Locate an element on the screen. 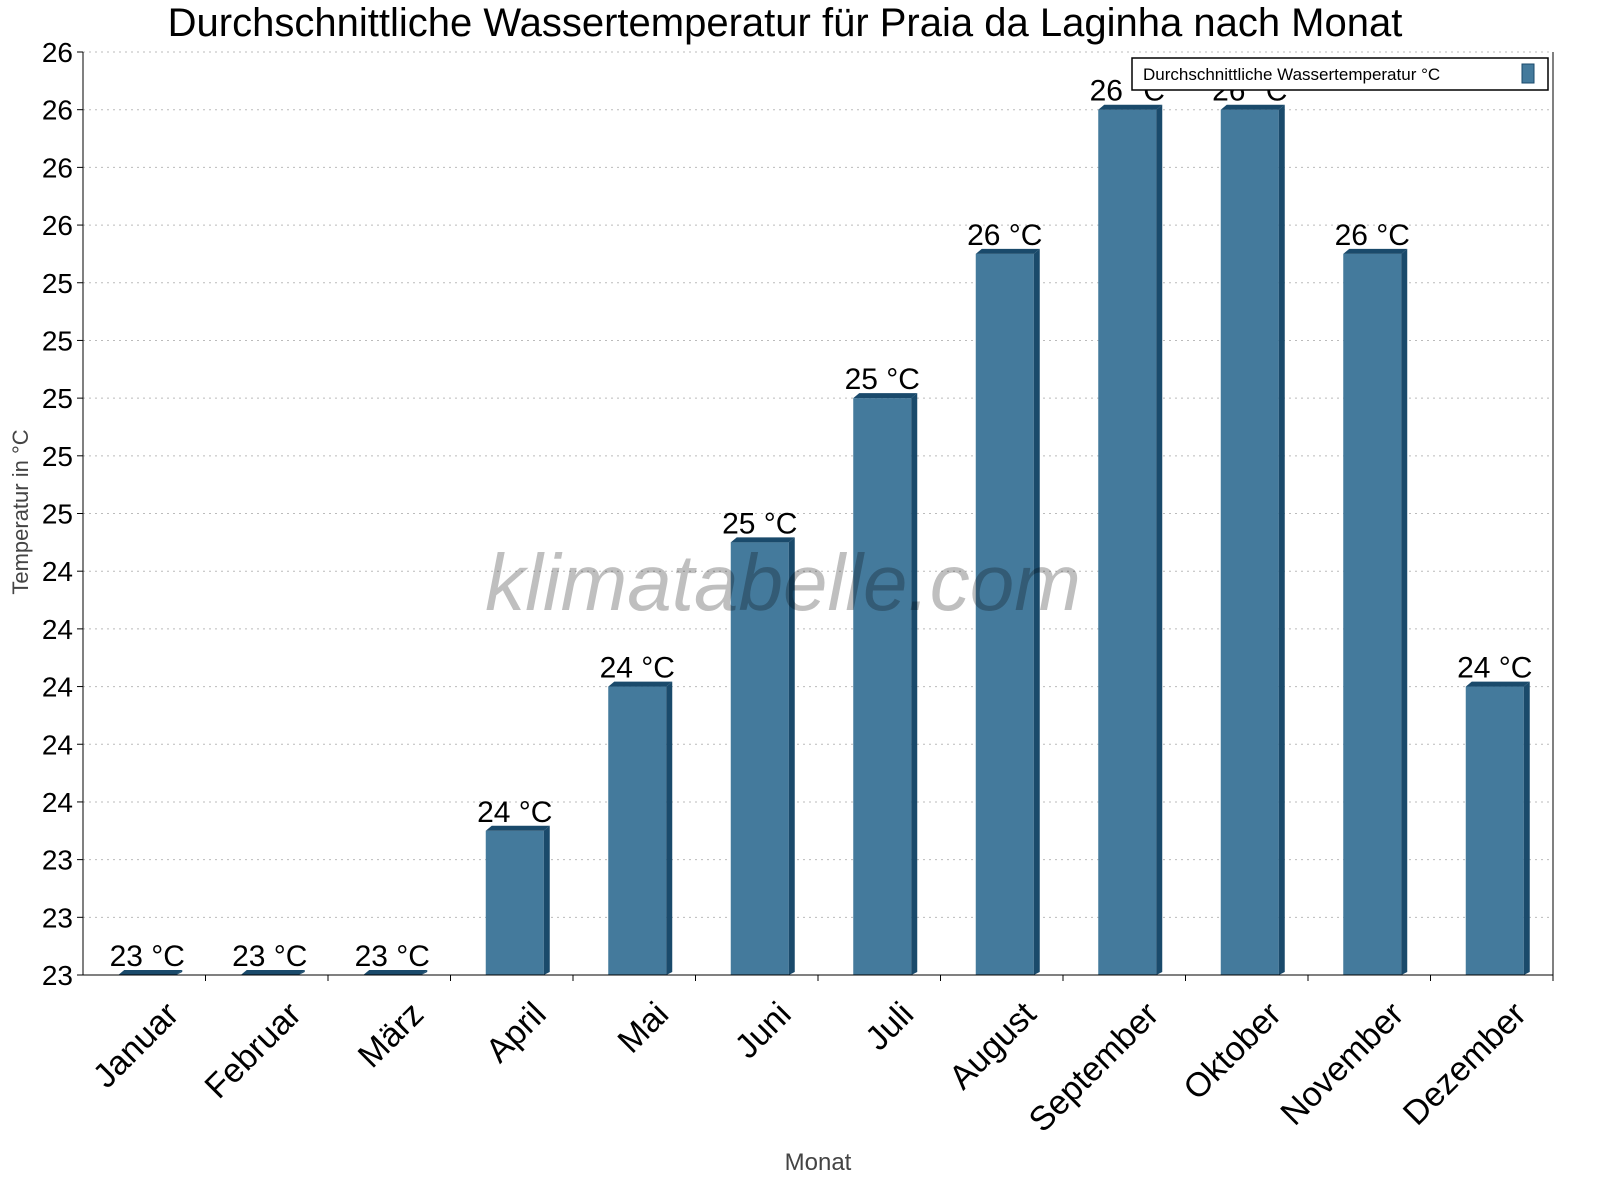 The height and width of the screenshot is (1200, 1600). x-tick-label: September is located at coordinates (1094, 1067).